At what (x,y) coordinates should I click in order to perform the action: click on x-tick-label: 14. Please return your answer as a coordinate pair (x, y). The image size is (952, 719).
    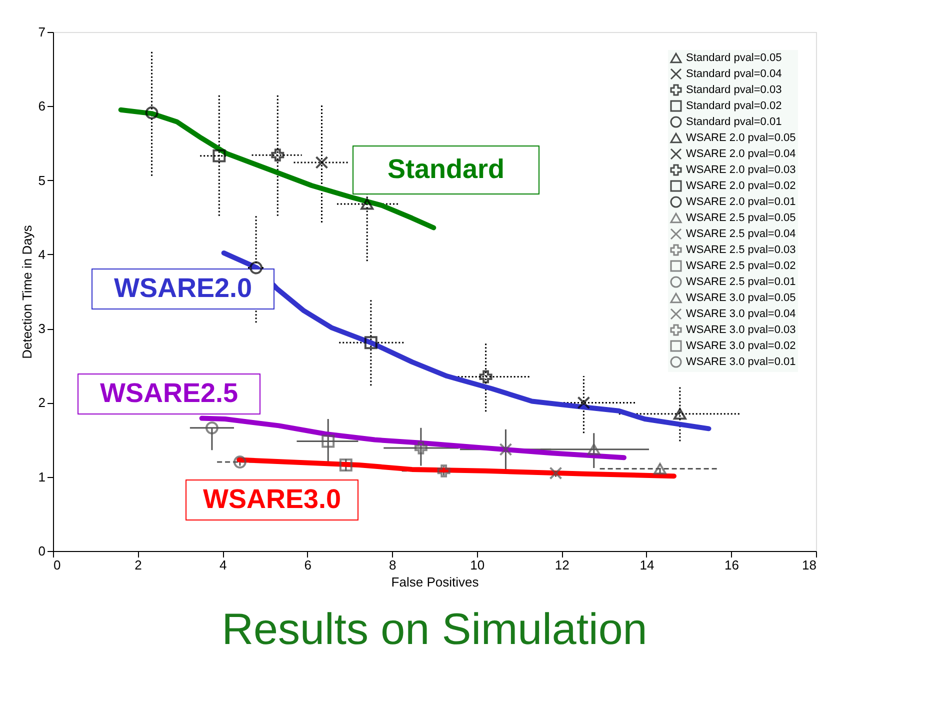
    Looking at the image, I should click on (647, 565).